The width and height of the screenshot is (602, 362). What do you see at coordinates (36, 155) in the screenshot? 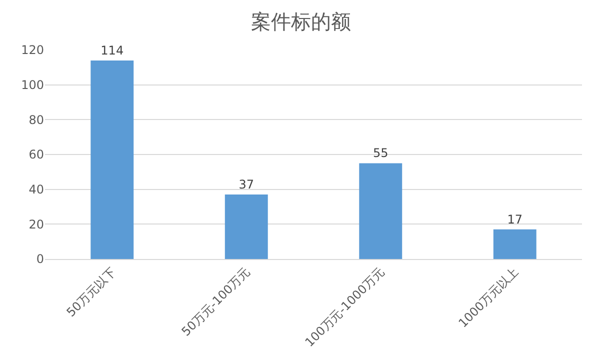
I see `y-tick-label: 60` at bounding box center [36, 155].